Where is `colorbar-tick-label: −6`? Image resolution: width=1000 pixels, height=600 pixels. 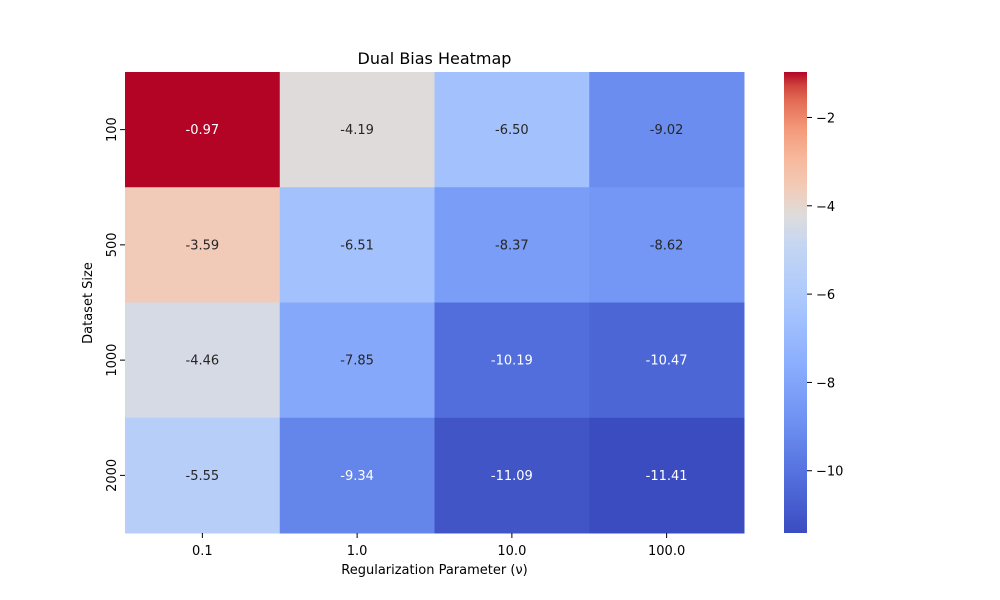 colorbar-tick-label: −6 is located at coordinates (825, 295).